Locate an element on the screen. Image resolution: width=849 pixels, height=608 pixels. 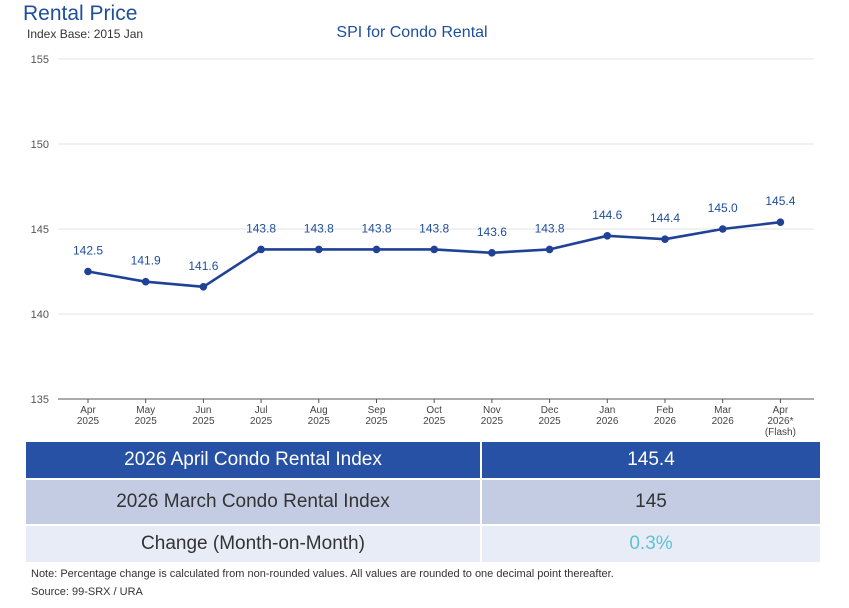
x-tick-label: Jul is located at coordinates (261, 410).